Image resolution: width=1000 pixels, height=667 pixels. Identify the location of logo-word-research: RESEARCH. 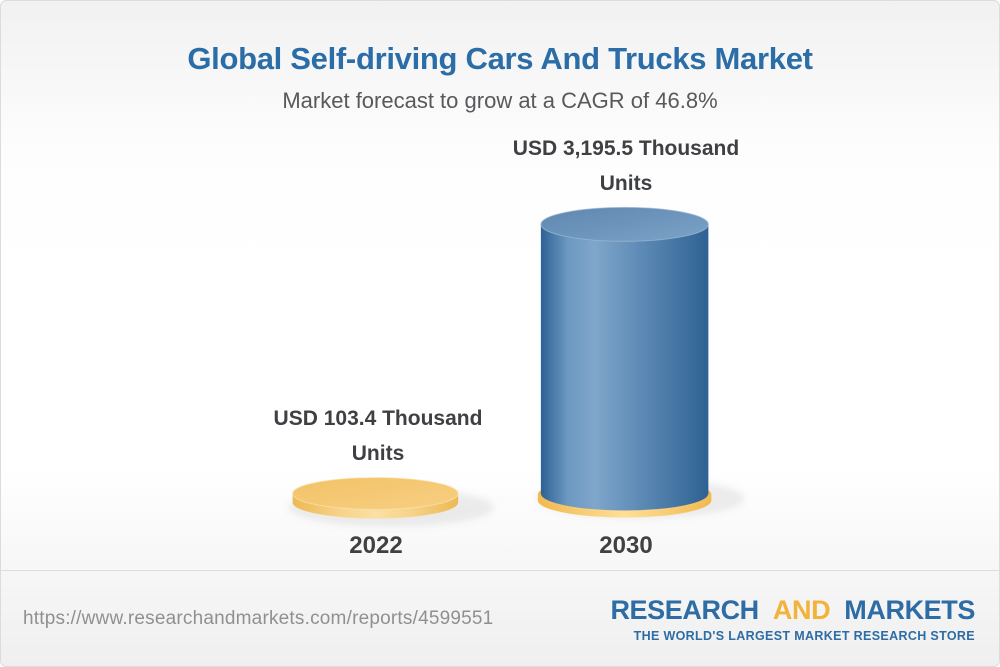
(684, 609).